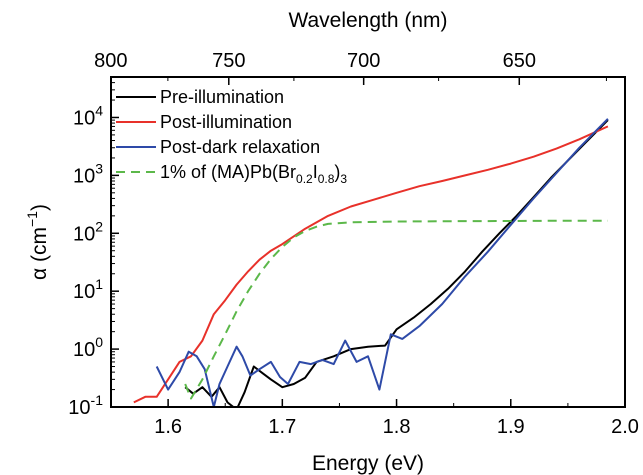 This screenshot has width=643, height=475. Describe the element at coordinates (519, 61) in the screenshot. I see `top-tick-label: 650` at that location.